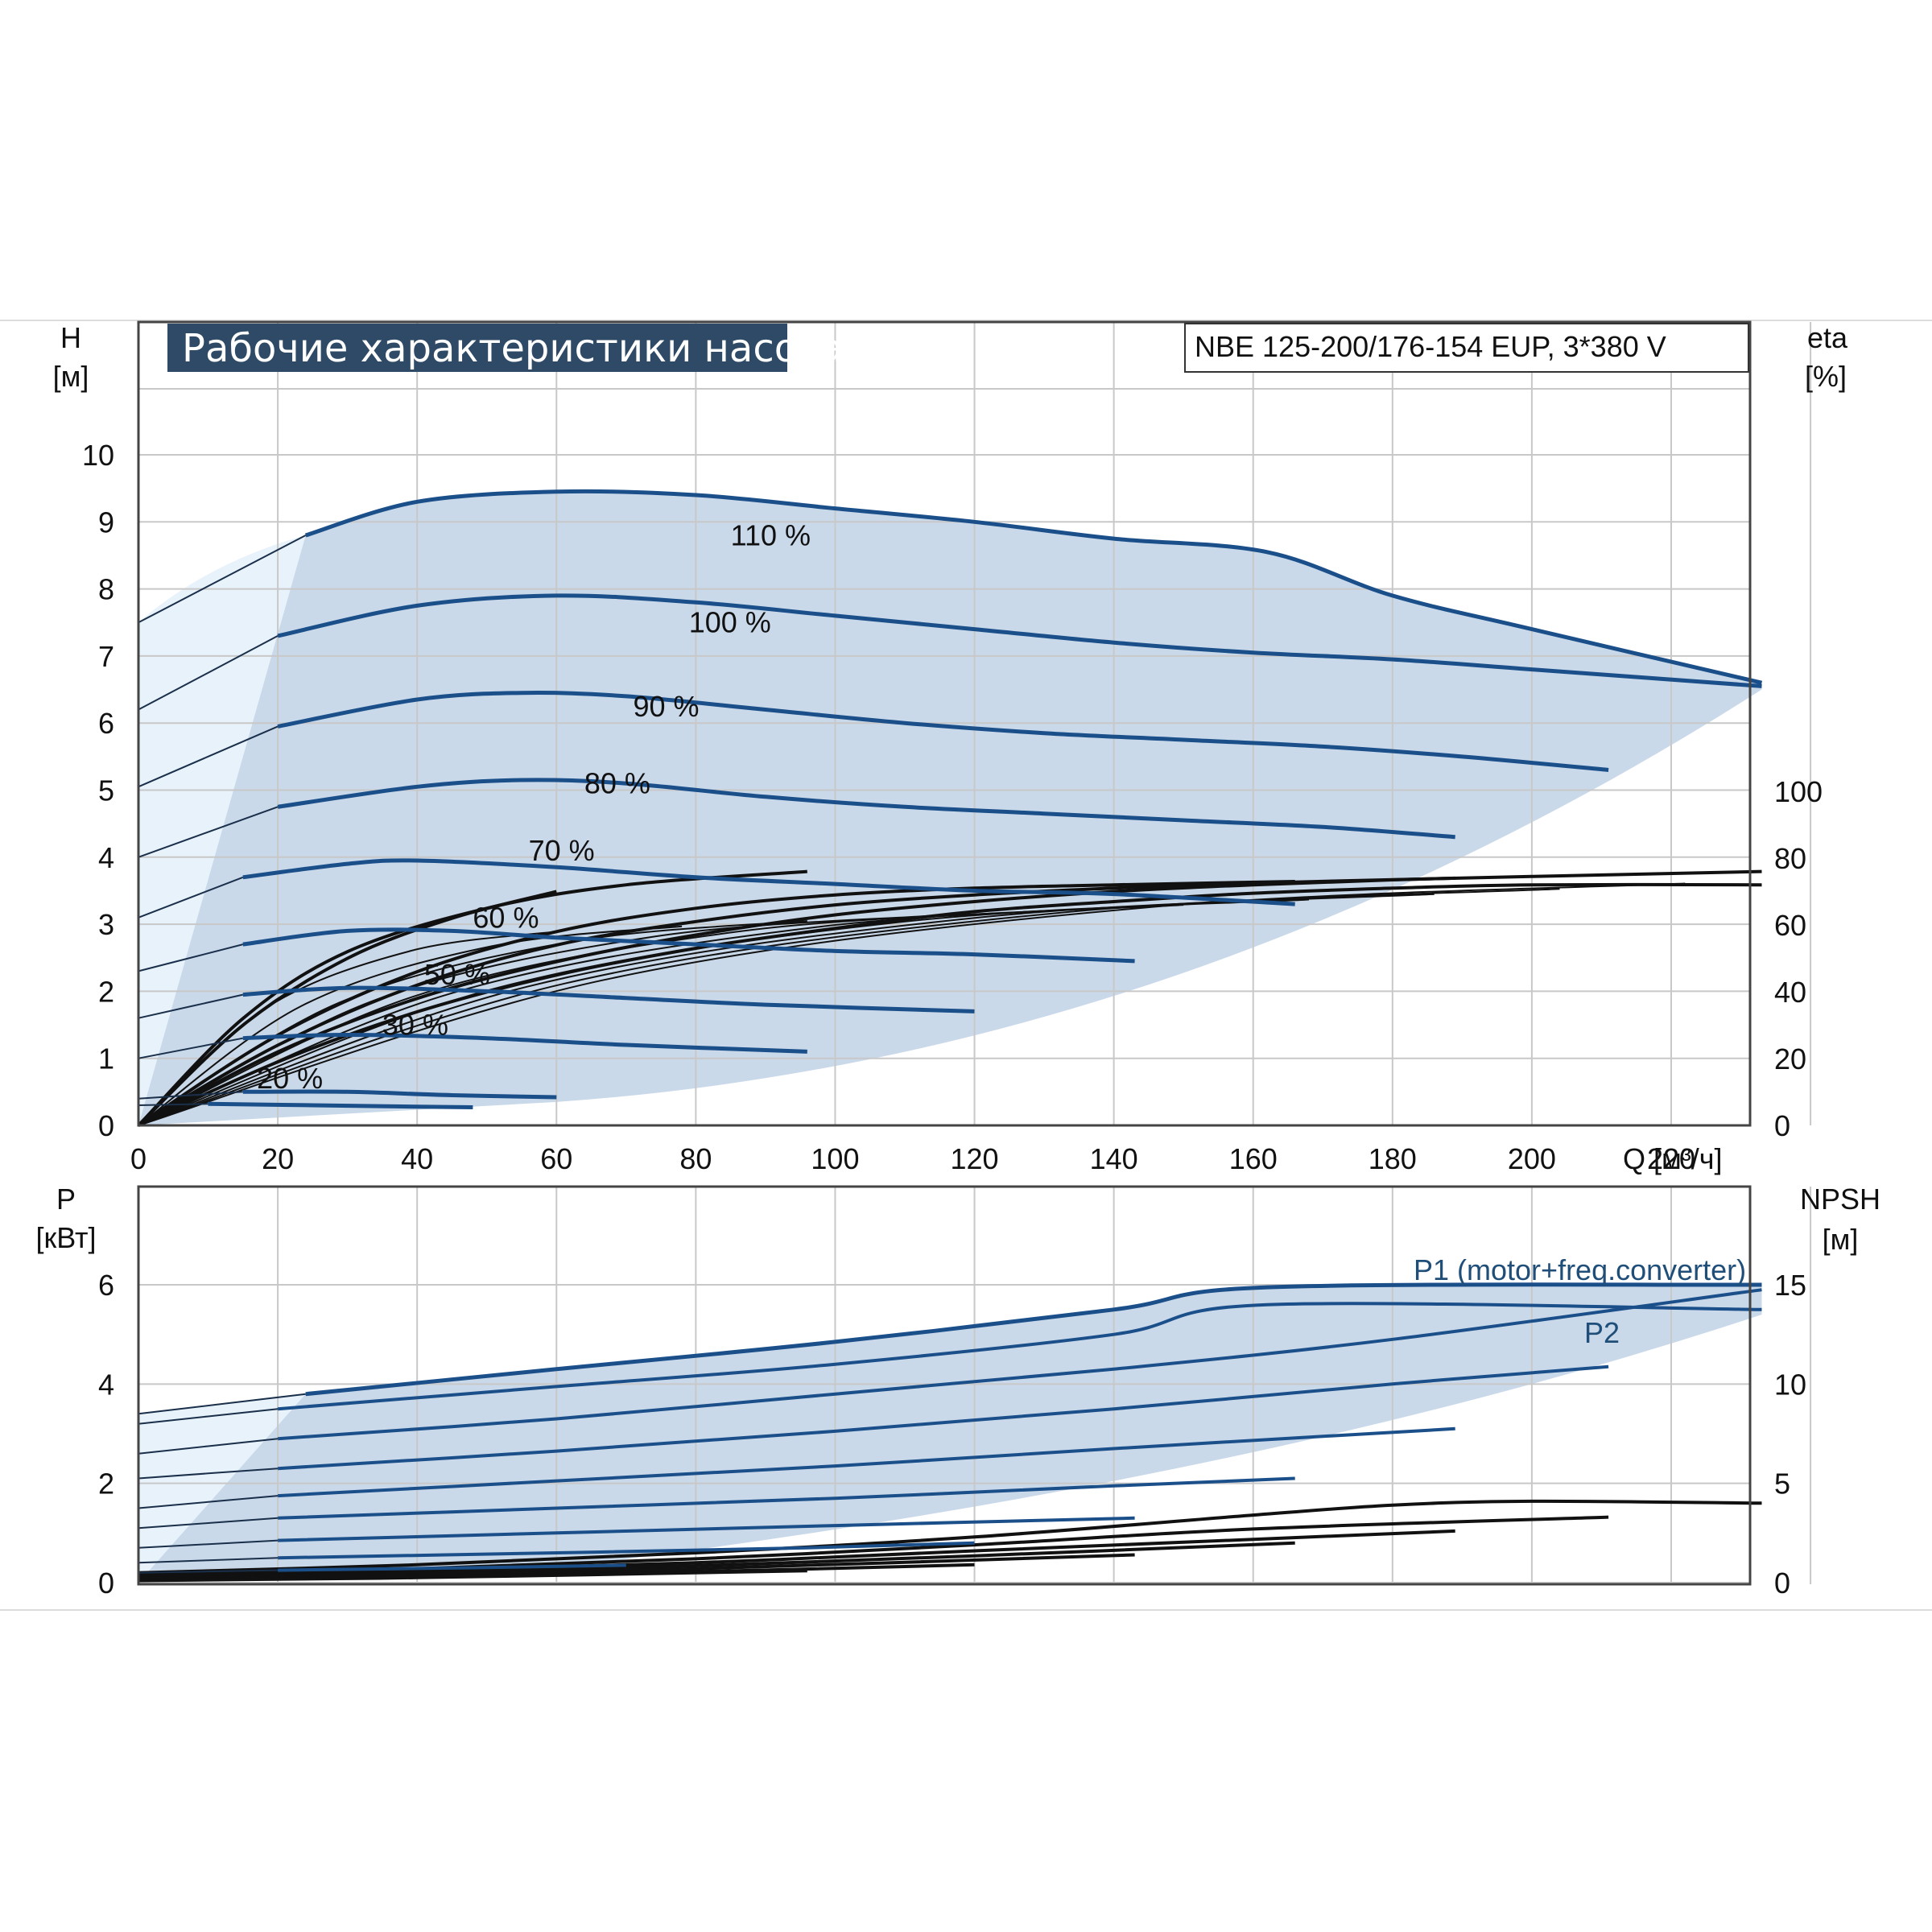 This screenshot has width=1932, height=1932. I want to click on eta-tick-label: 40, so click(1790, 992).